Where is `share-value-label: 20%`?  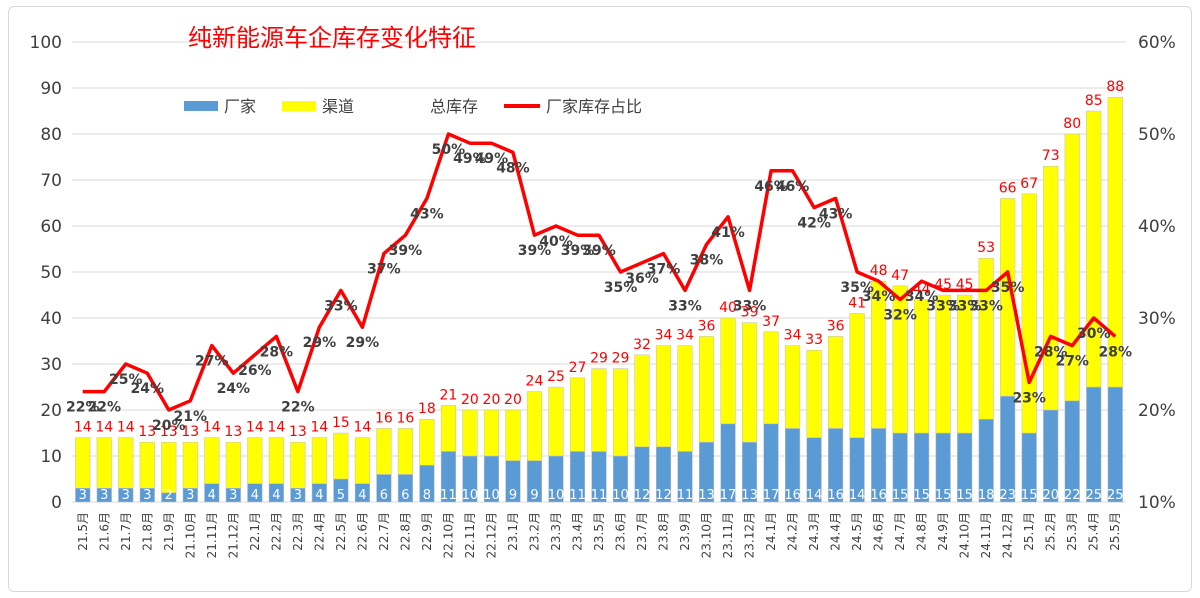 share-value-label: 20% is located at coordinates (169, 426).